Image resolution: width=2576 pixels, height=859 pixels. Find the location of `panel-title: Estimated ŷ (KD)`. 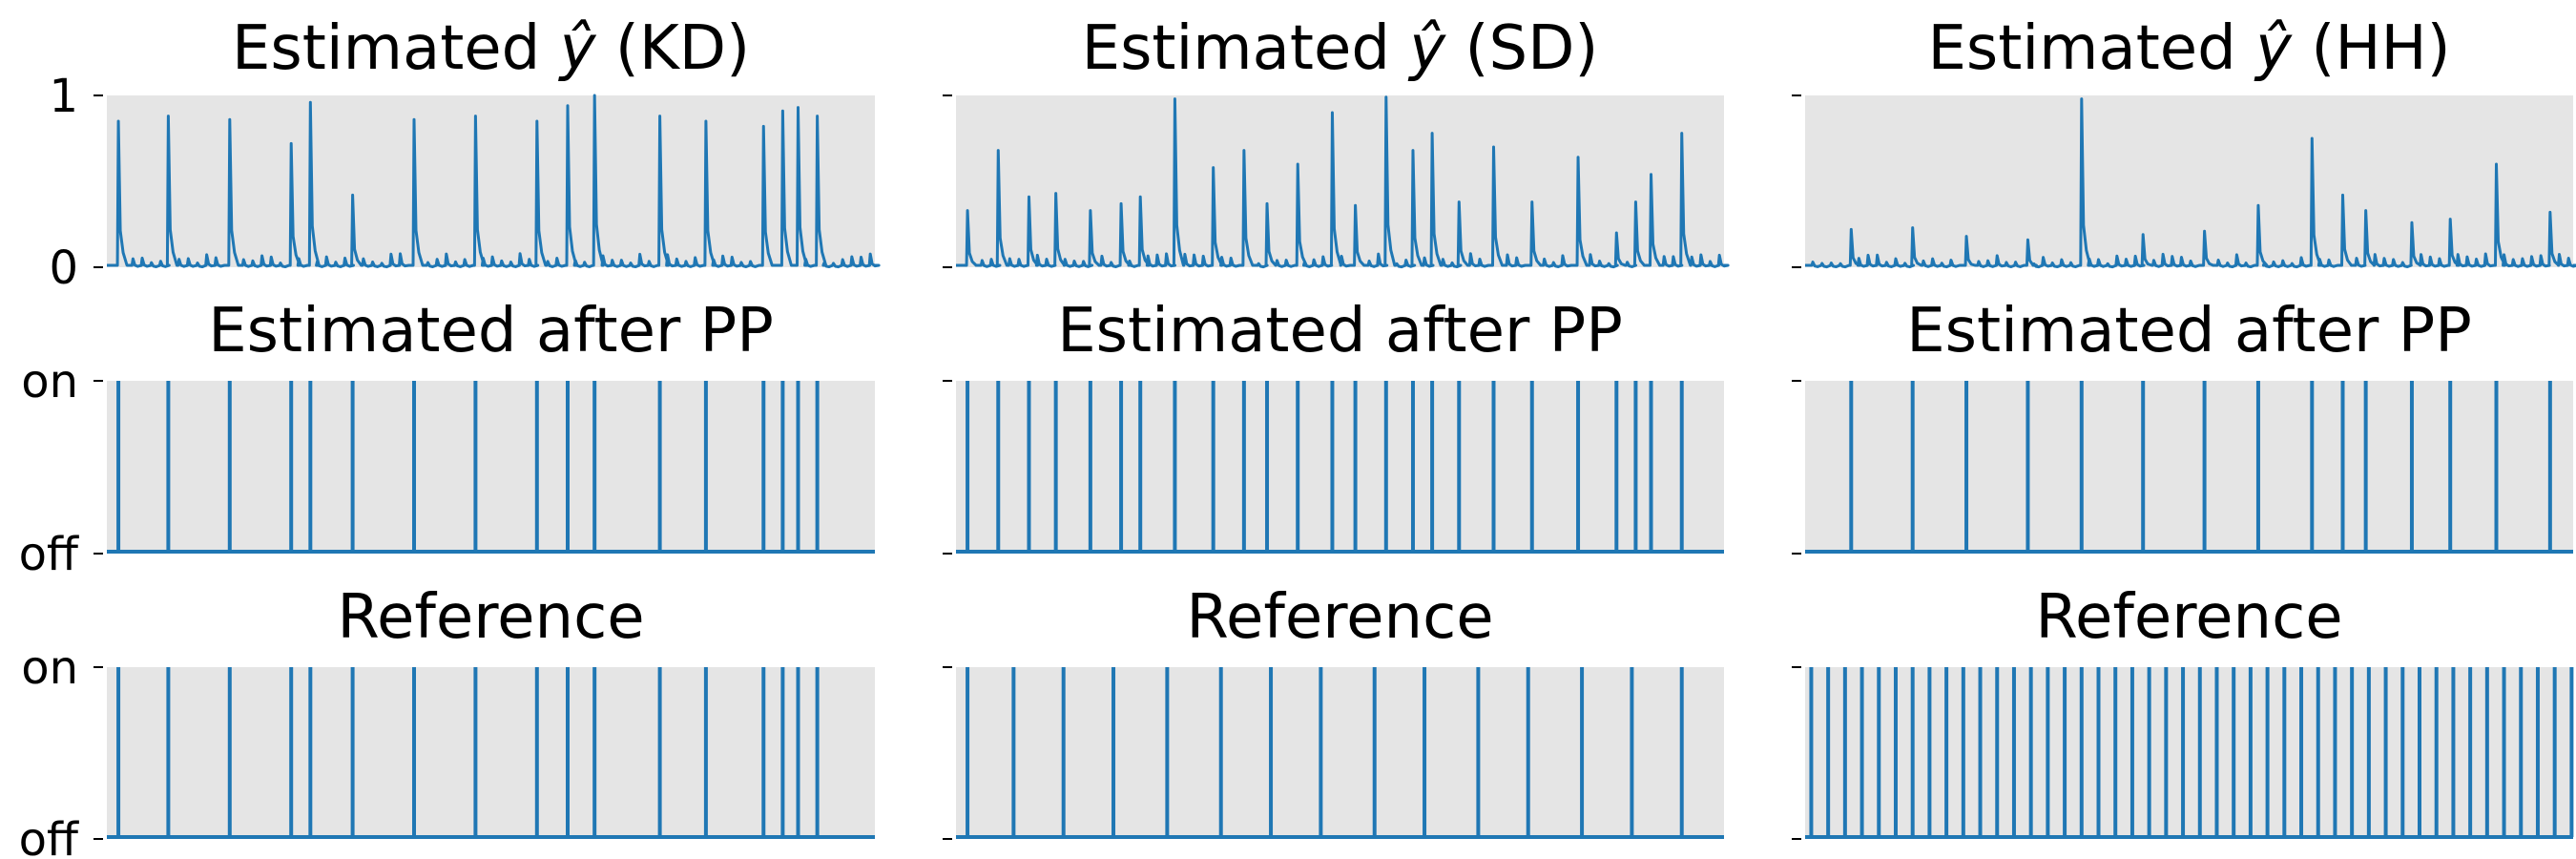

panel-title: Estimated ŷ (KD) is located at coordinates (491, 48).